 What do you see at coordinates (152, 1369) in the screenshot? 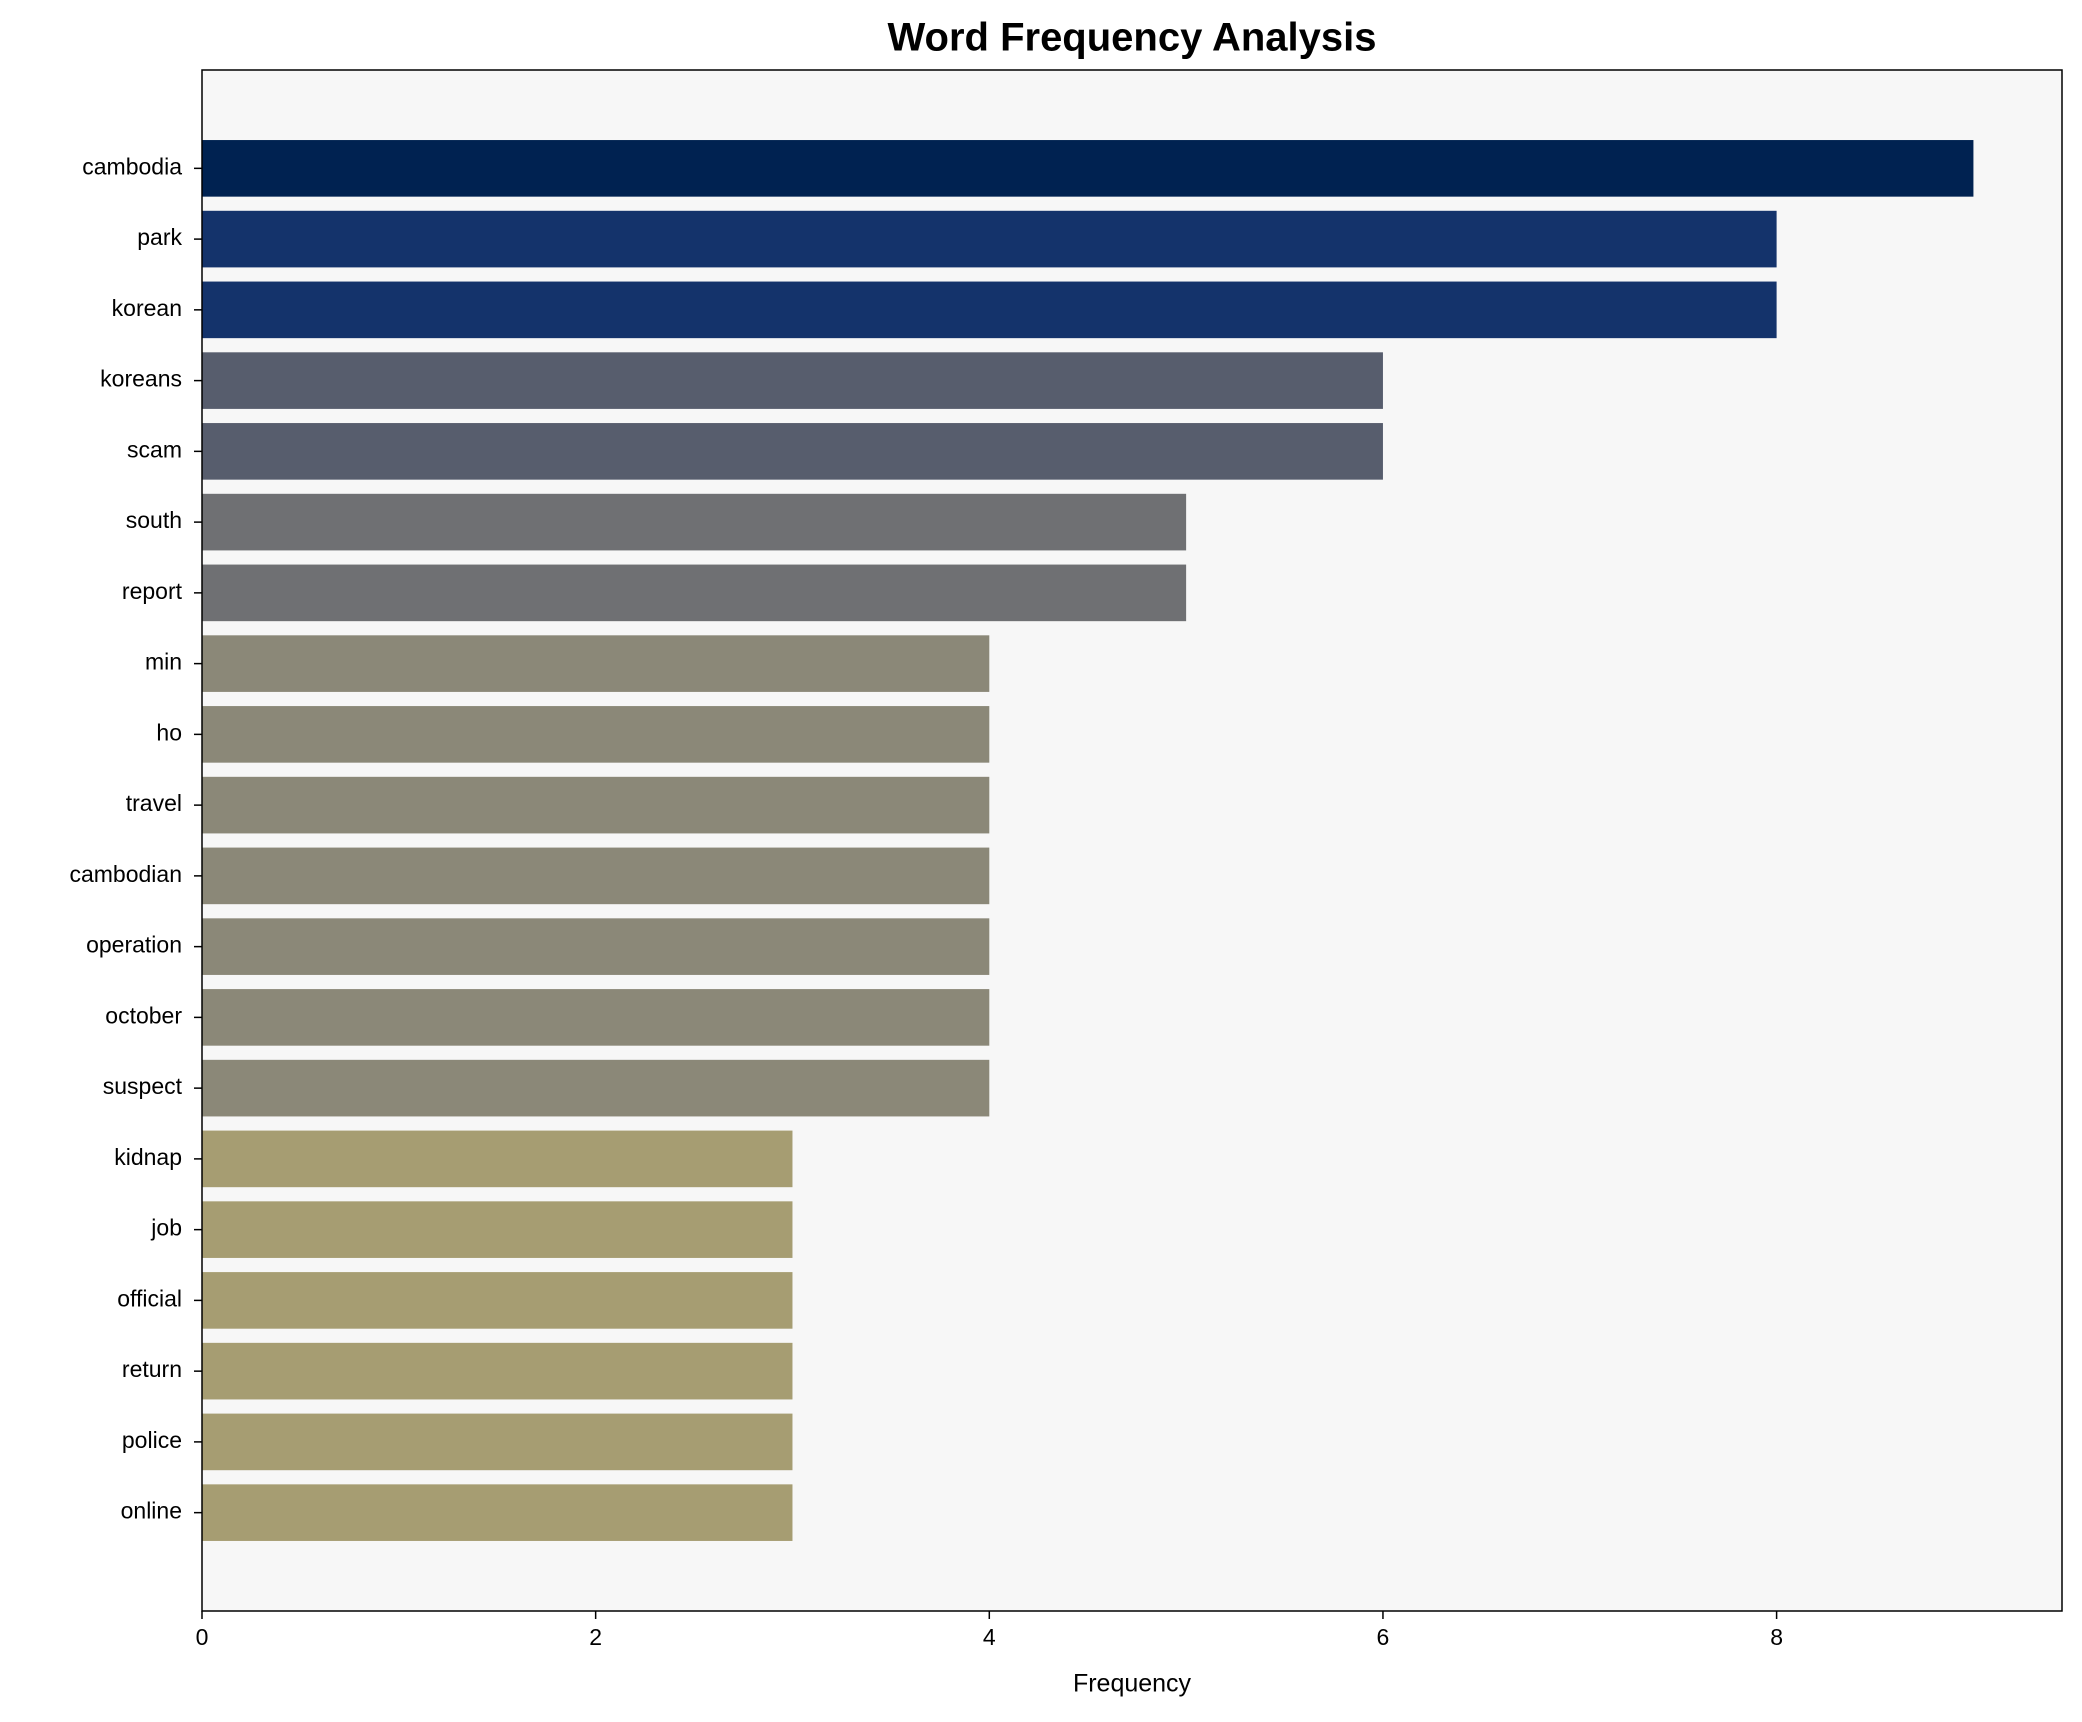
I see `y-tick-label: return` at bounding box center [152, 1369].